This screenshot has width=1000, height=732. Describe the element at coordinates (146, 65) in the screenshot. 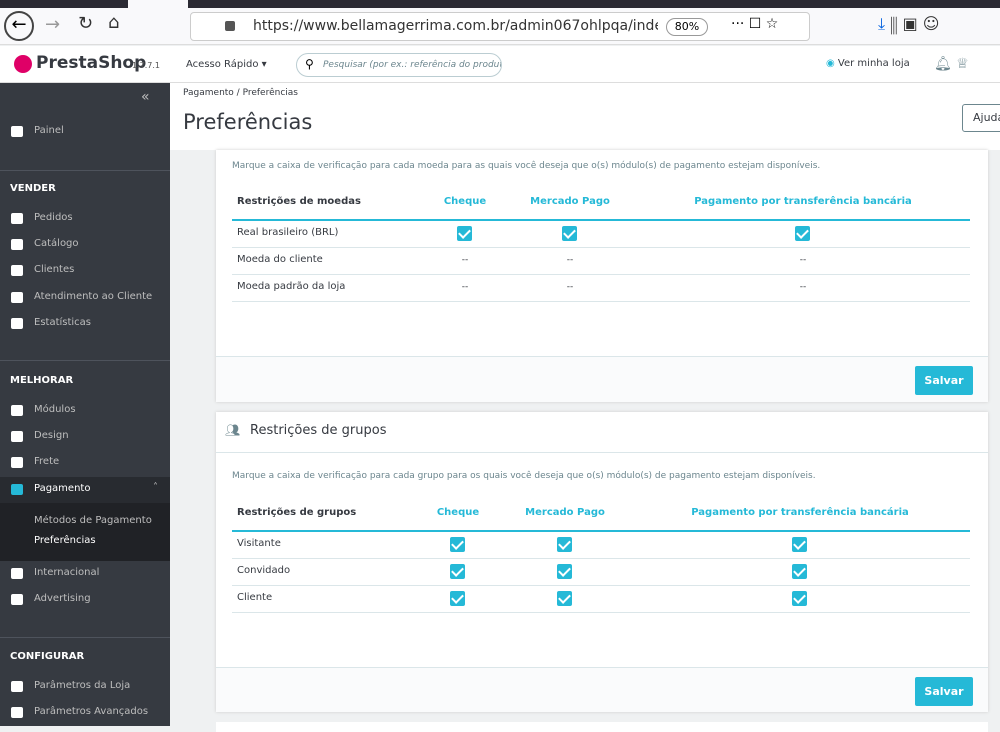

I see `version: 1.7.7.1` at that location.